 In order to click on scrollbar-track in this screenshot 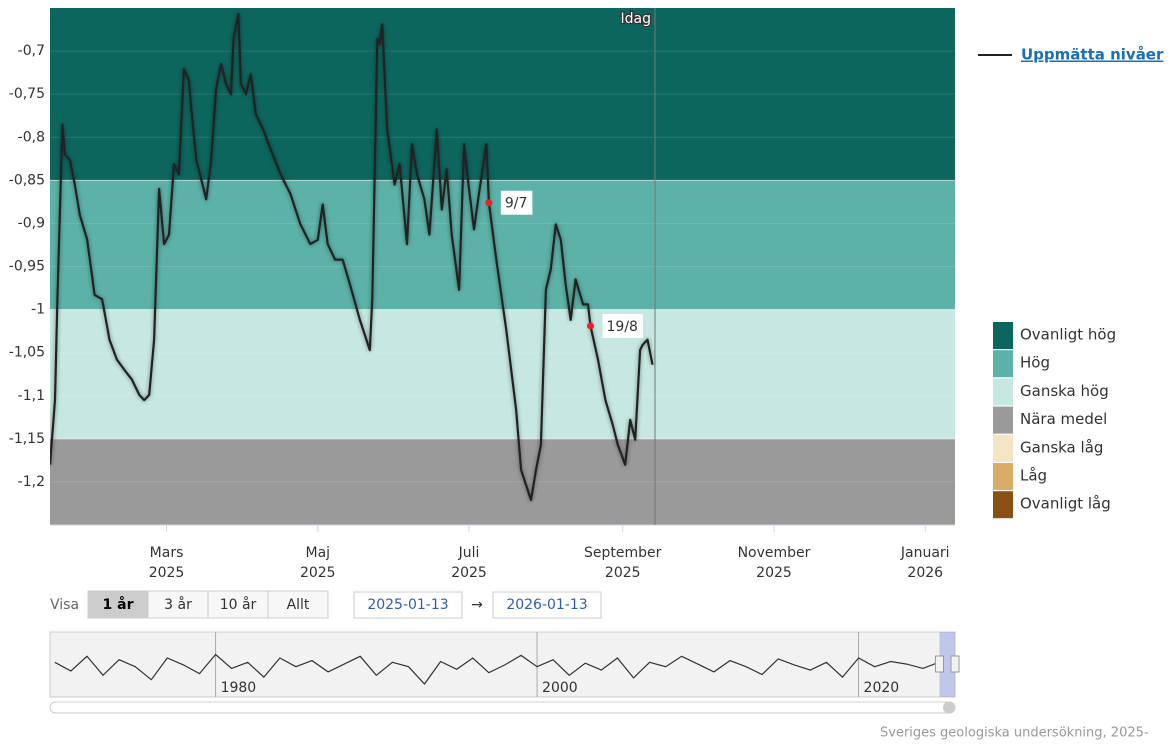, I will do `click(502, 707)`.